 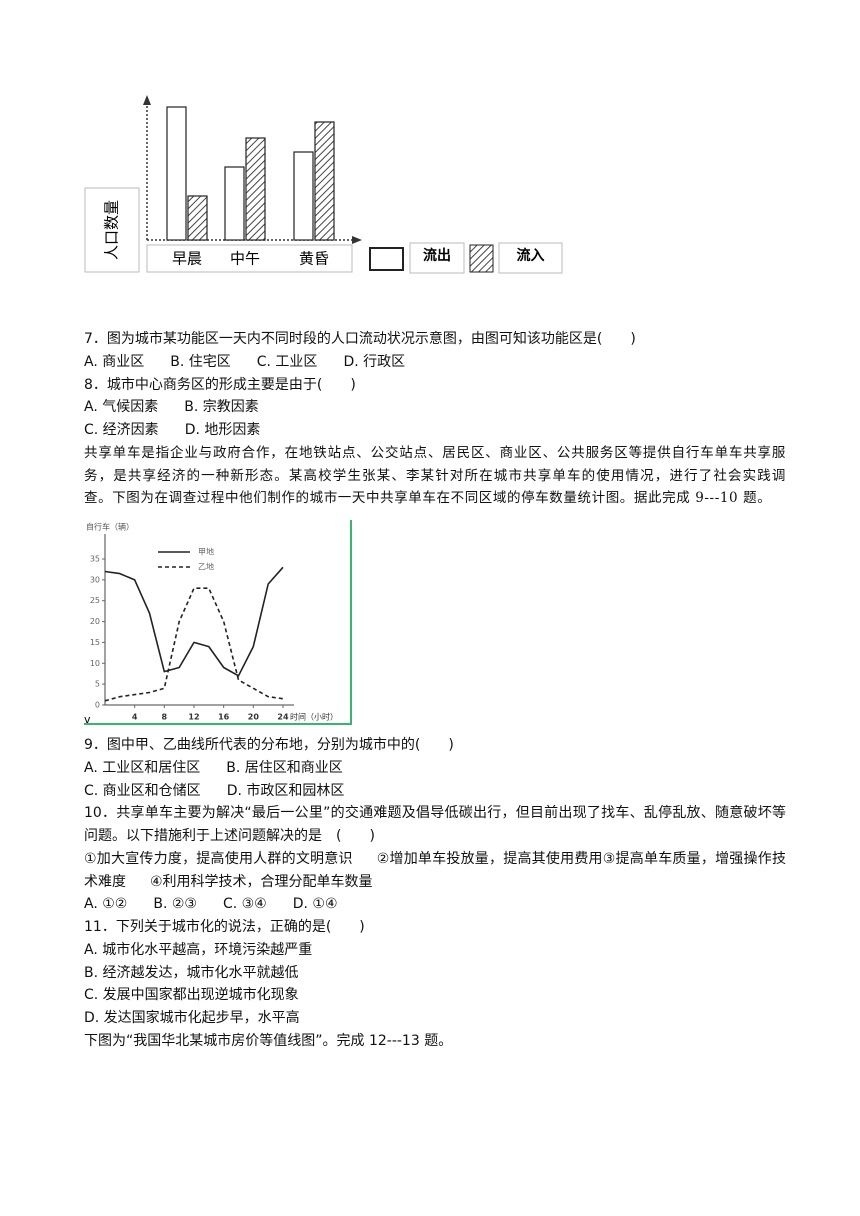 I want to click on options: A. ①② B. ②③ C. ③④ D. ①④, so click(x=435, y=904).